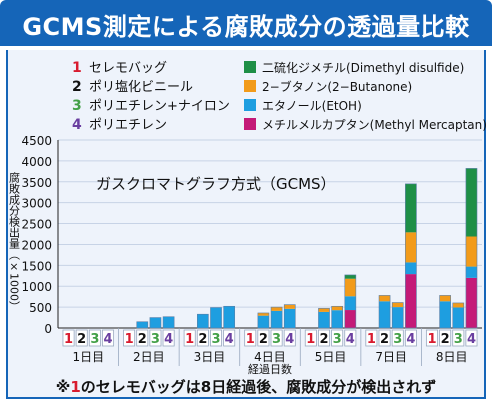  Describe the element at coordinates (36, 183) in the screenshot. I see `y-tick-label: 3500` at that location.